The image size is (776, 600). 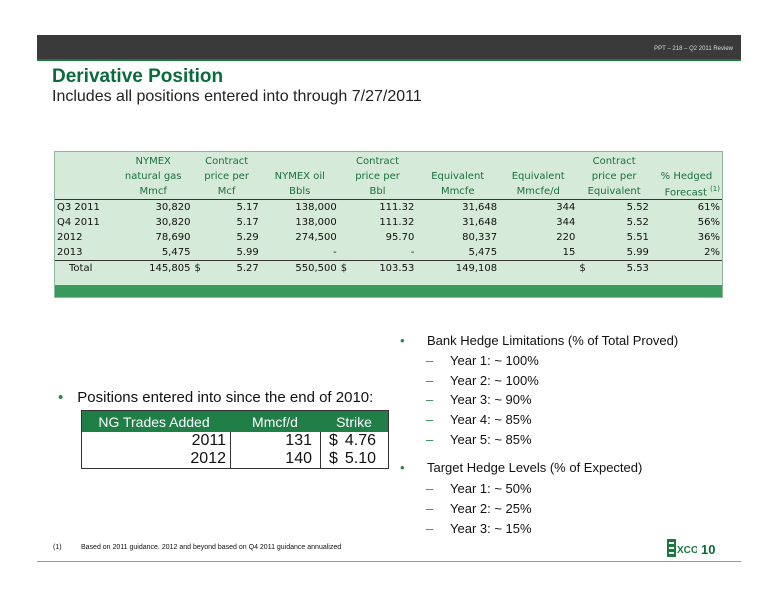 What do you see at coordinates (70, 237) in the screenshot?
I see `row-label: 2012` at bounding box center [70, 237].